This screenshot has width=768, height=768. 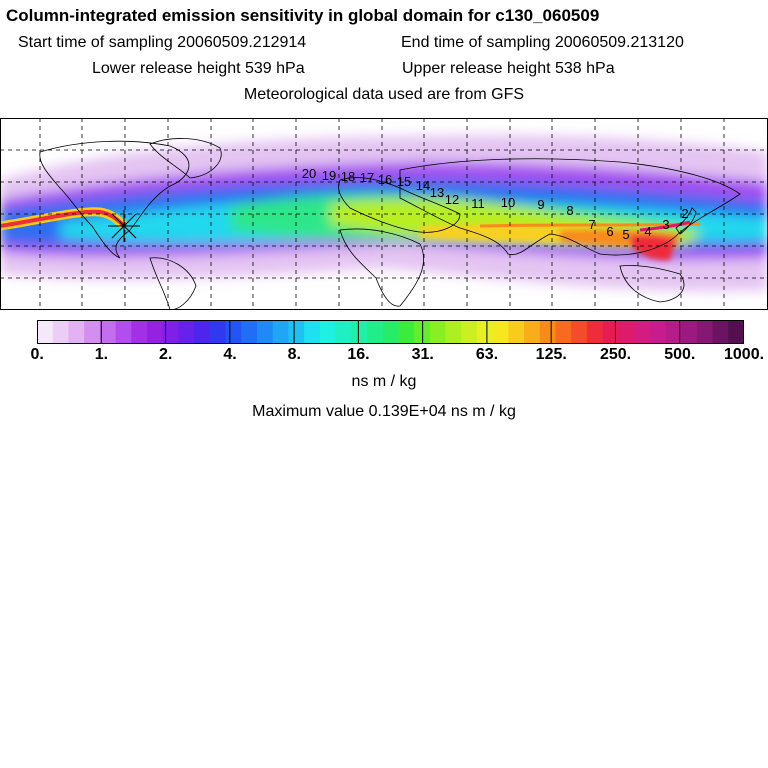 I want to click on trajectory-time-label: 7, so click(x=591, y=224).